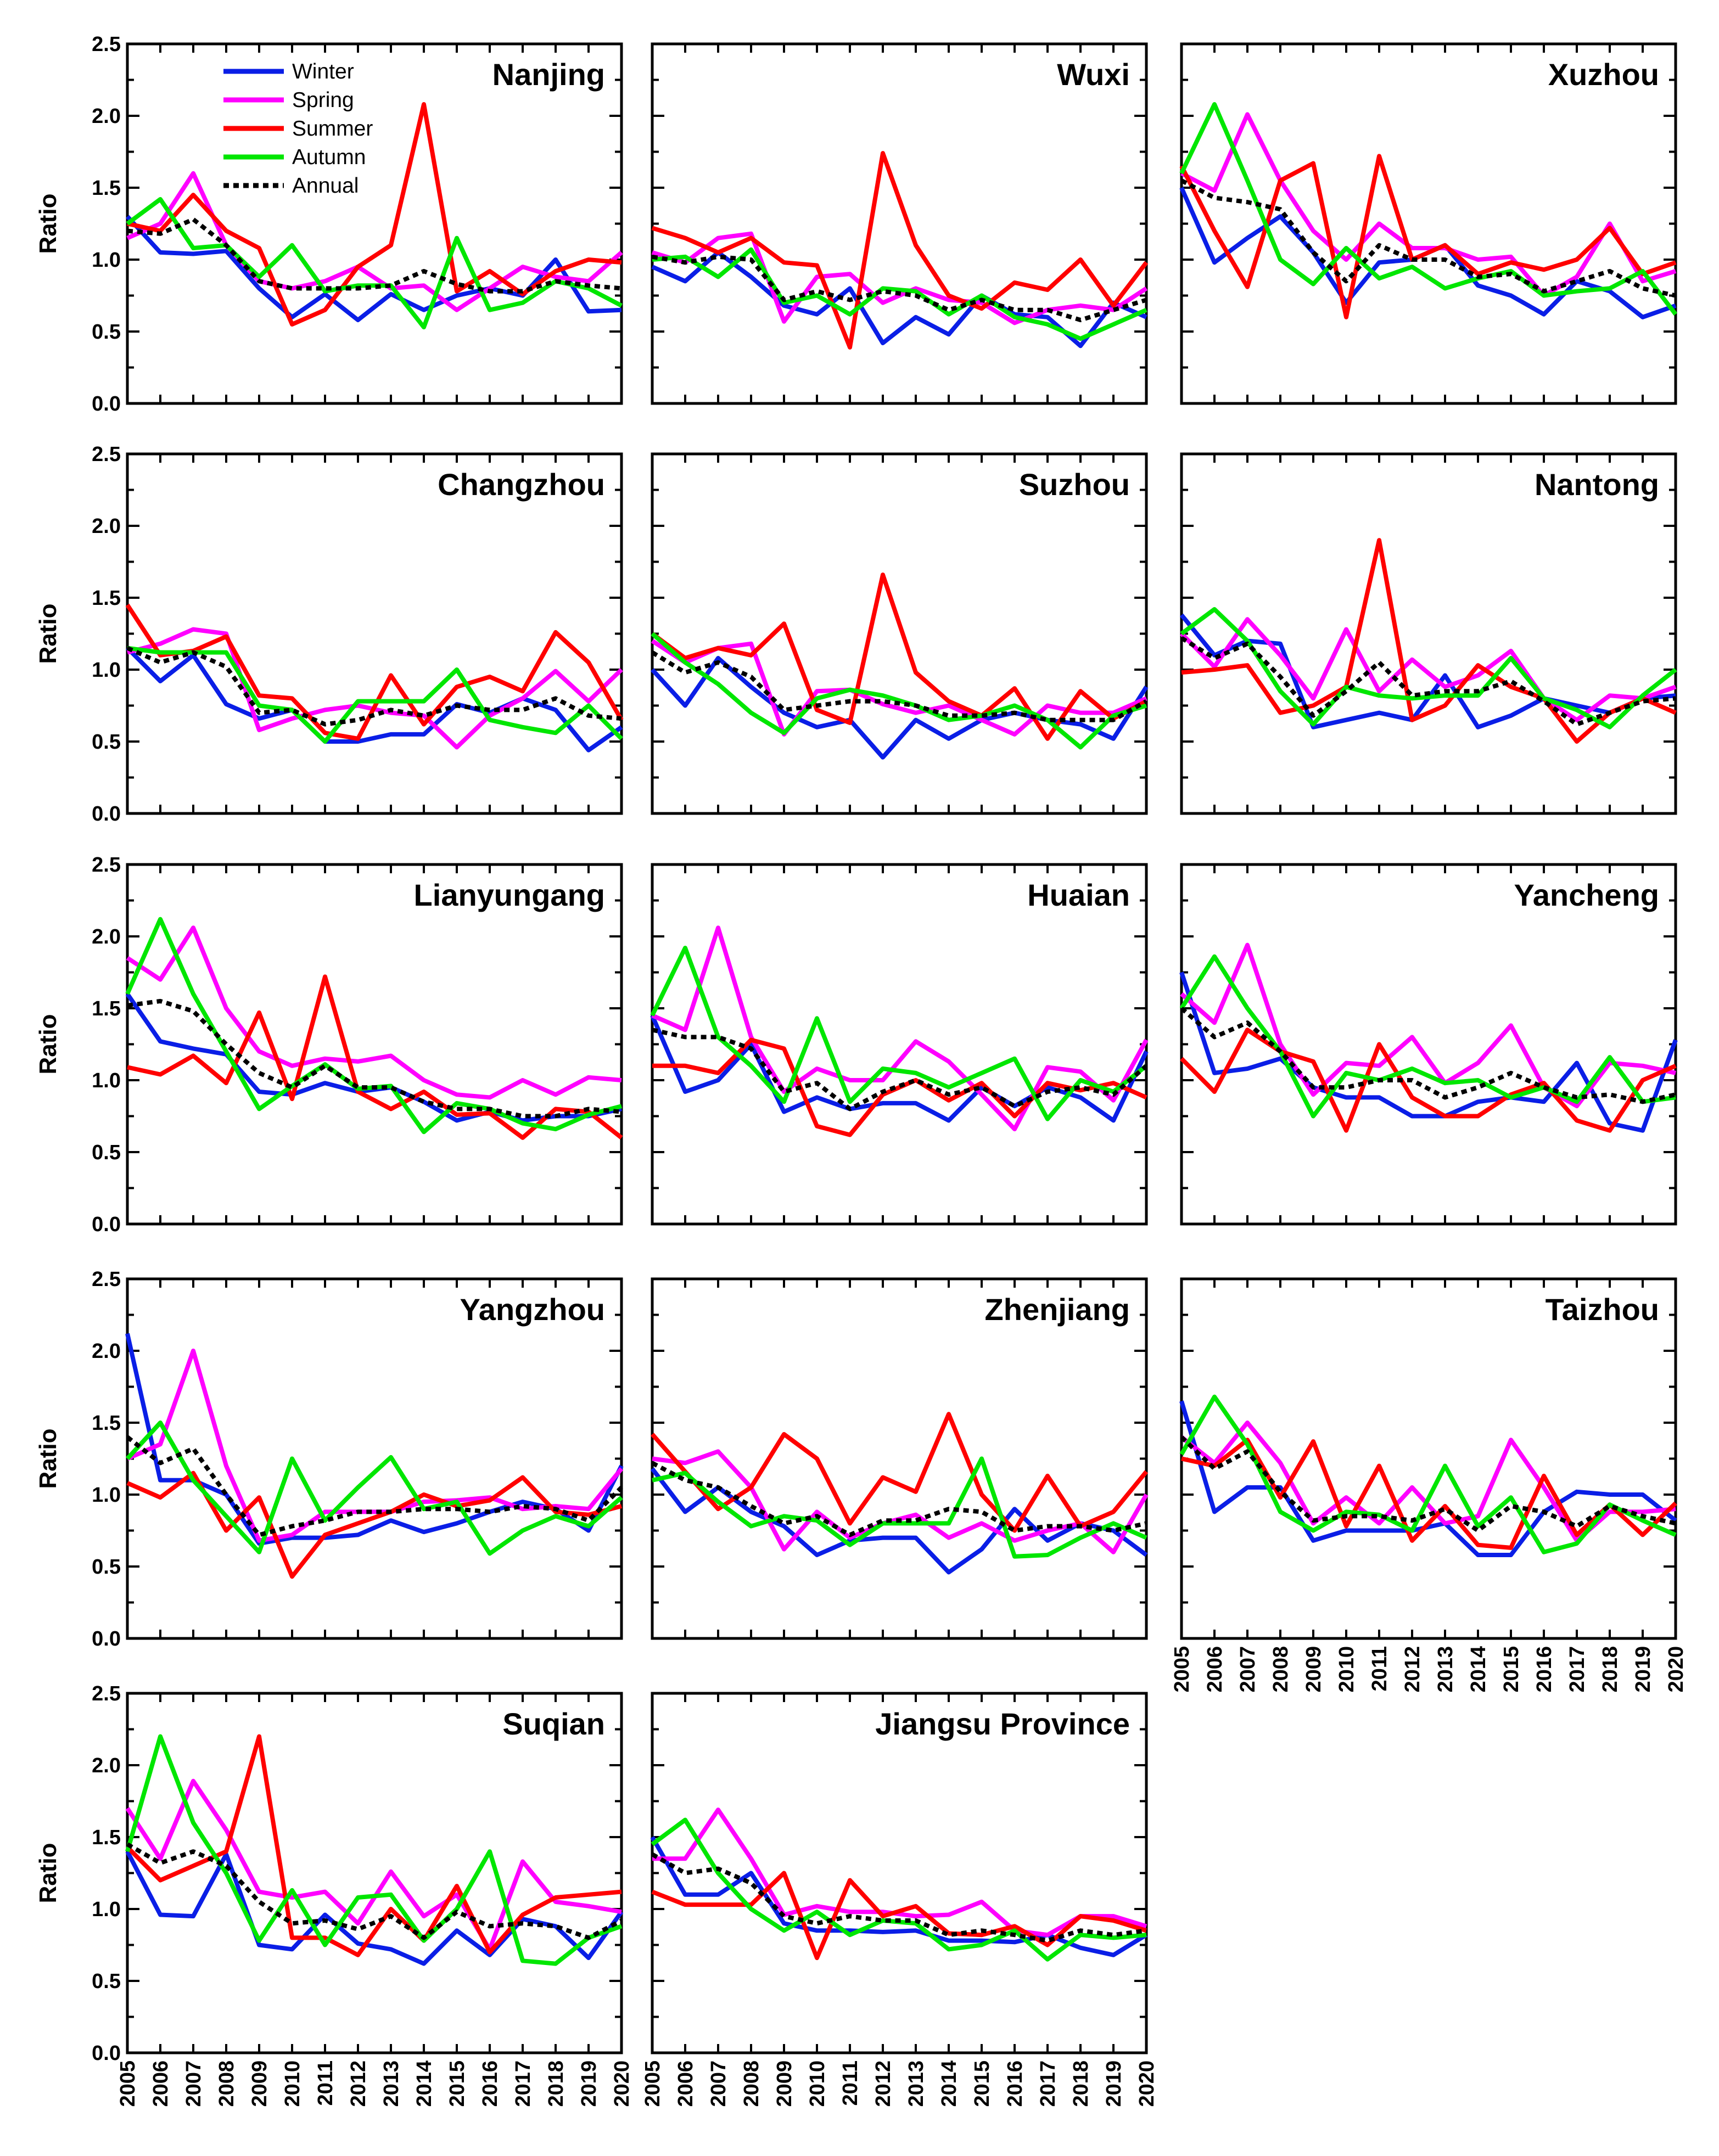  I want to click on series-line-annual-huaian, so click(900, 1069).